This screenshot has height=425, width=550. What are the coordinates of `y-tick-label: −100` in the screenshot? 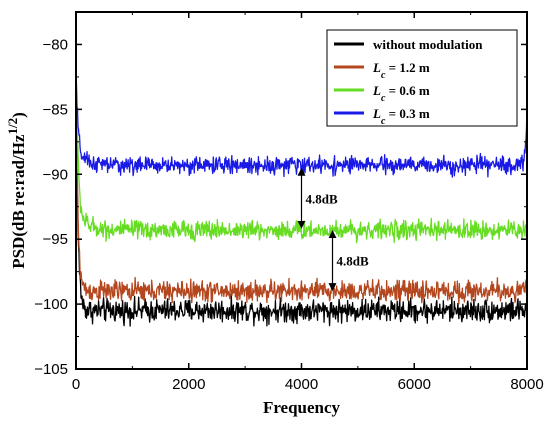 It's located at (51, 304).